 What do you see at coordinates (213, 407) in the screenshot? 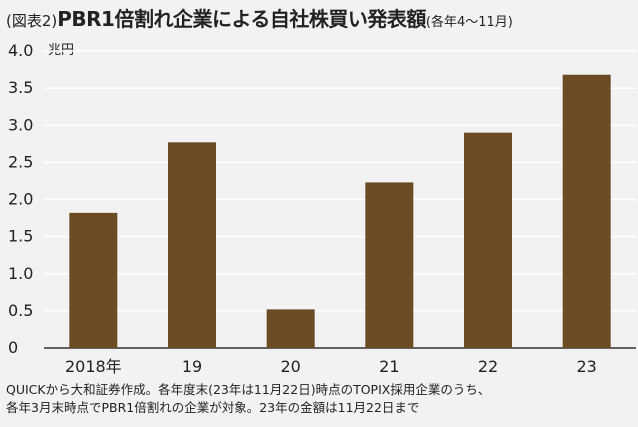
I see `source-note-line-2: 各年3月末時点でPBR1倍割れの企業が対象。23年の金額は11月22日まで` at bounding box center [213, 407].